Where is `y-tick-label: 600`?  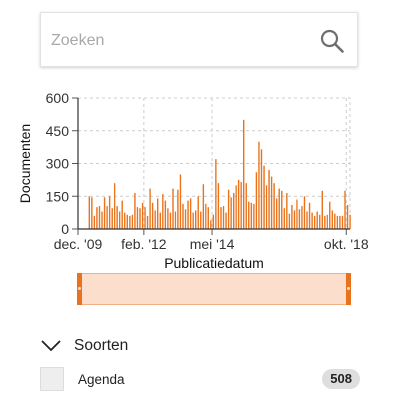
y-tick-label: 600 is located at coordinates (58, 98).